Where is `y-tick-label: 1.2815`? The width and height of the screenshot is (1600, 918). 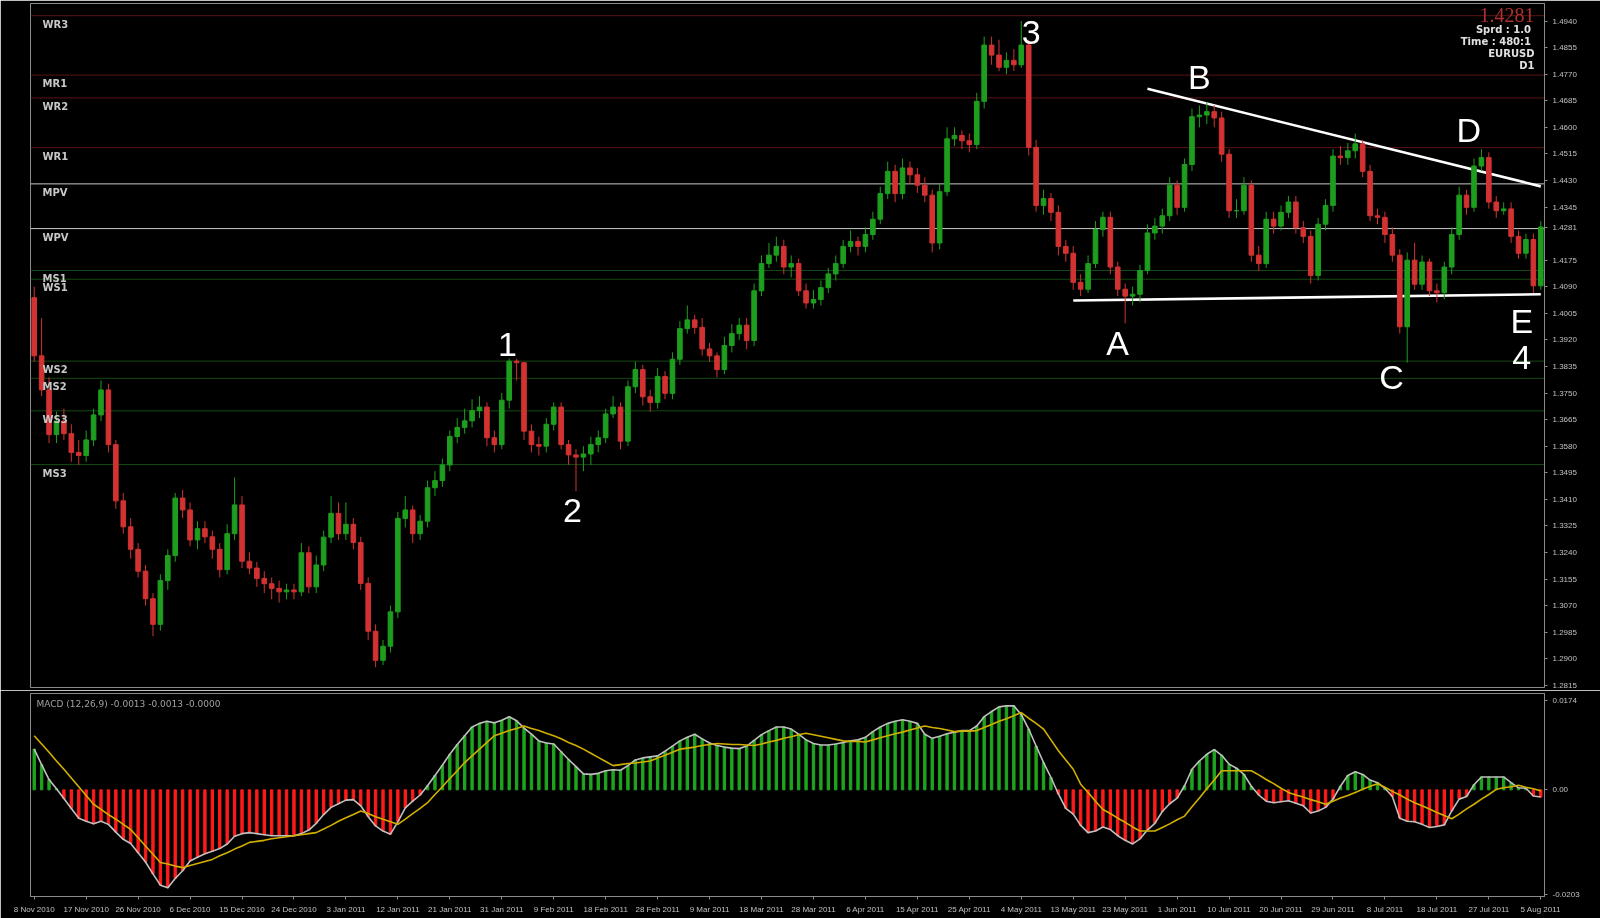 y-tick-label: 1.2815 is located at coordinates (1565, 685).